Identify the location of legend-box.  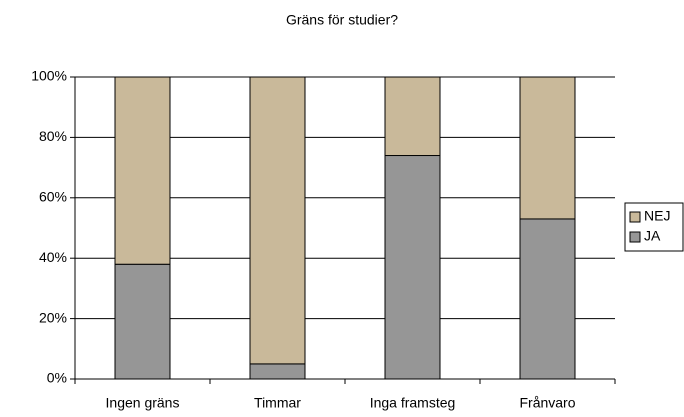
(654, 227).